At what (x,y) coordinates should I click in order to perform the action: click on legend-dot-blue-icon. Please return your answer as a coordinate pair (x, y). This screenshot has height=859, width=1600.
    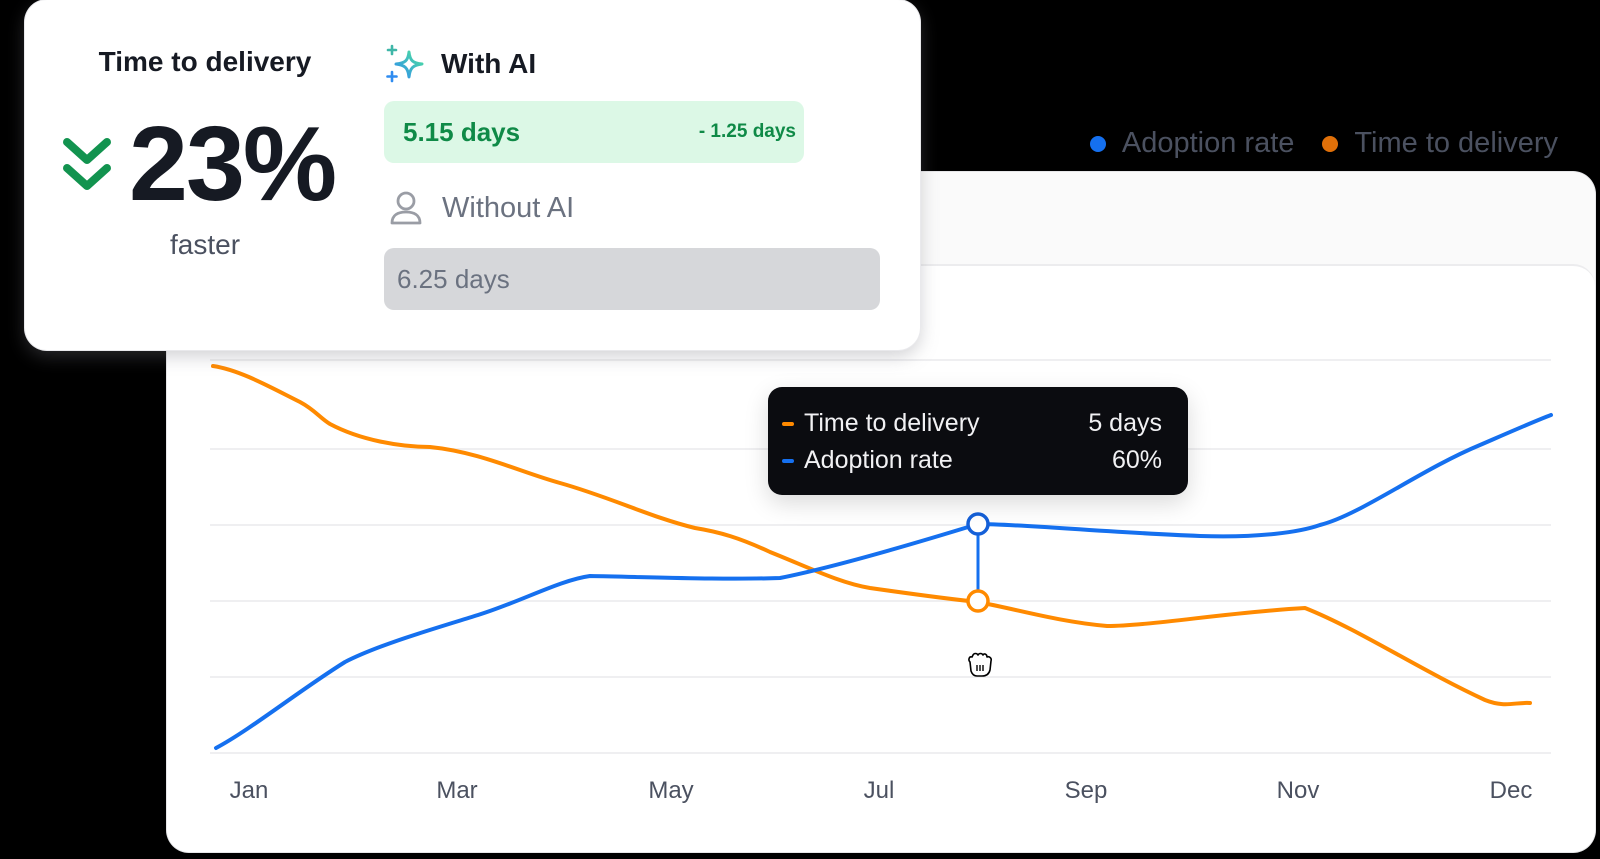
    Looking at the image, I should click on (1097, 143).